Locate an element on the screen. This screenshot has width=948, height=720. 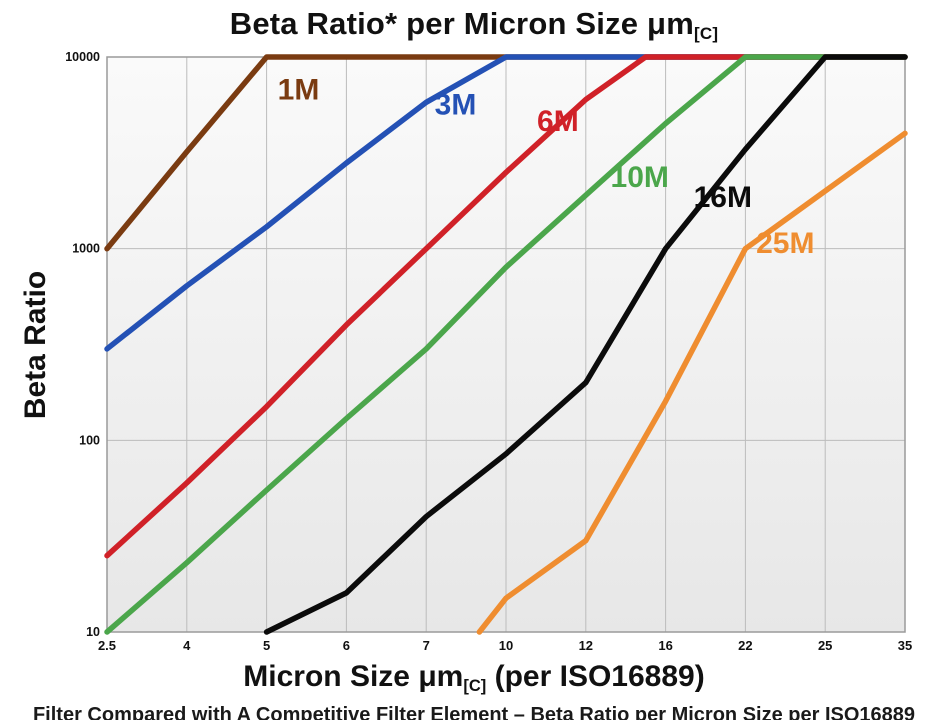
x-tick-label: 6 is located at coordinates (346, 645).